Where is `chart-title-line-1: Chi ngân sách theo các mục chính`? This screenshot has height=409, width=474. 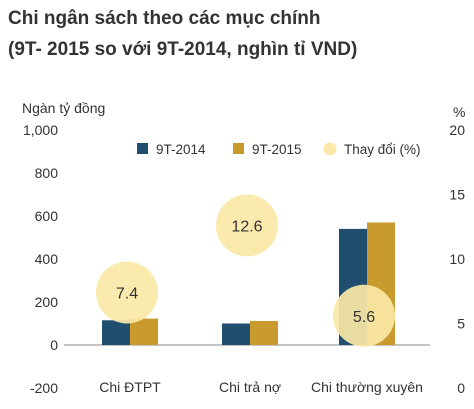 chart-title-line-1: Chi ngân sách theo các mục chính is located at coordinates (164, 18).